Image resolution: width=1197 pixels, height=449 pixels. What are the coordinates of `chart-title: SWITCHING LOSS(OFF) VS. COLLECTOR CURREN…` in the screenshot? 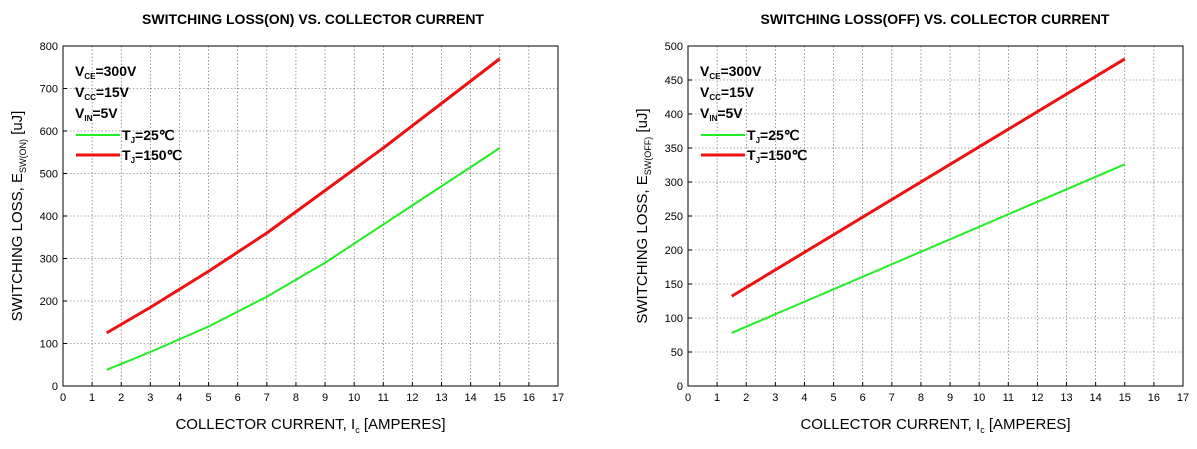 It's located at (935, 19).